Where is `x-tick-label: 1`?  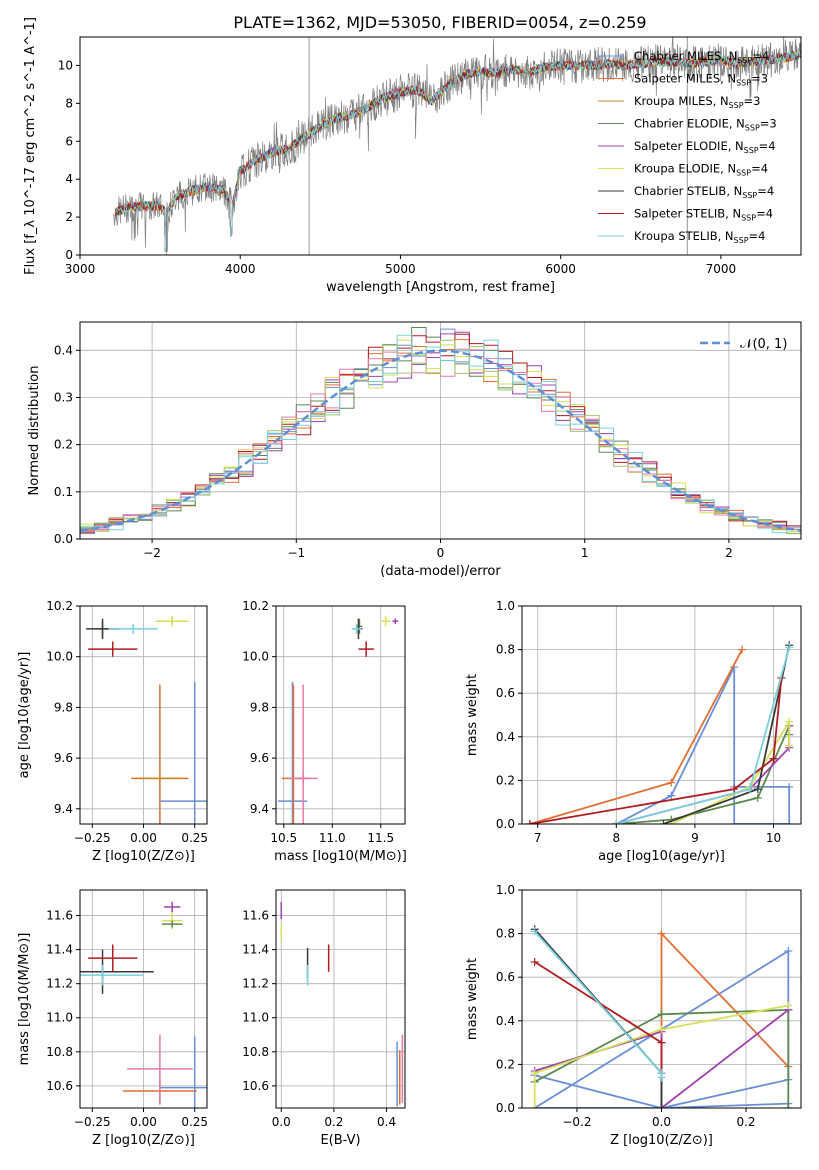
x-tick-label: 1 is located at coordinates (585, 553).